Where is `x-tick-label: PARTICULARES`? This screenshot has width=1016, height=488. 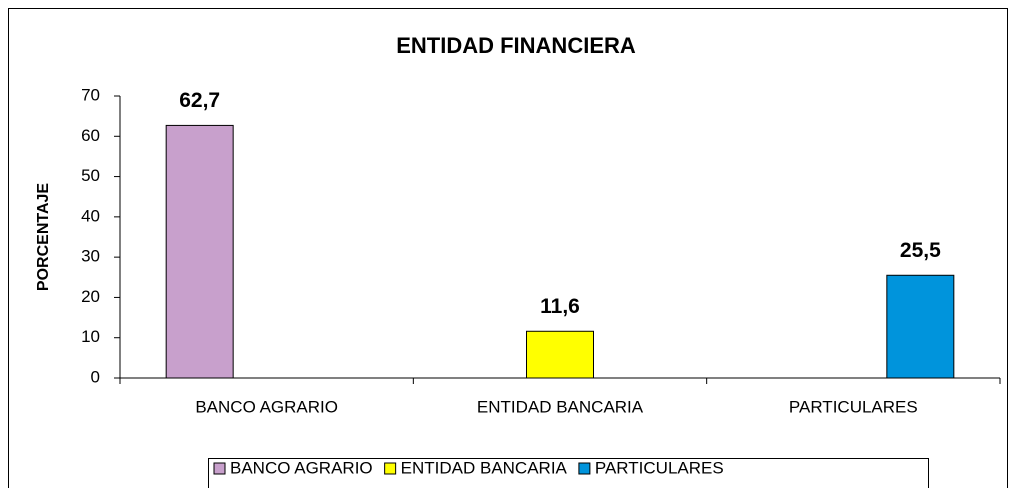
x-tick-label: PARTICULARES is located at coordinates (853, 406).